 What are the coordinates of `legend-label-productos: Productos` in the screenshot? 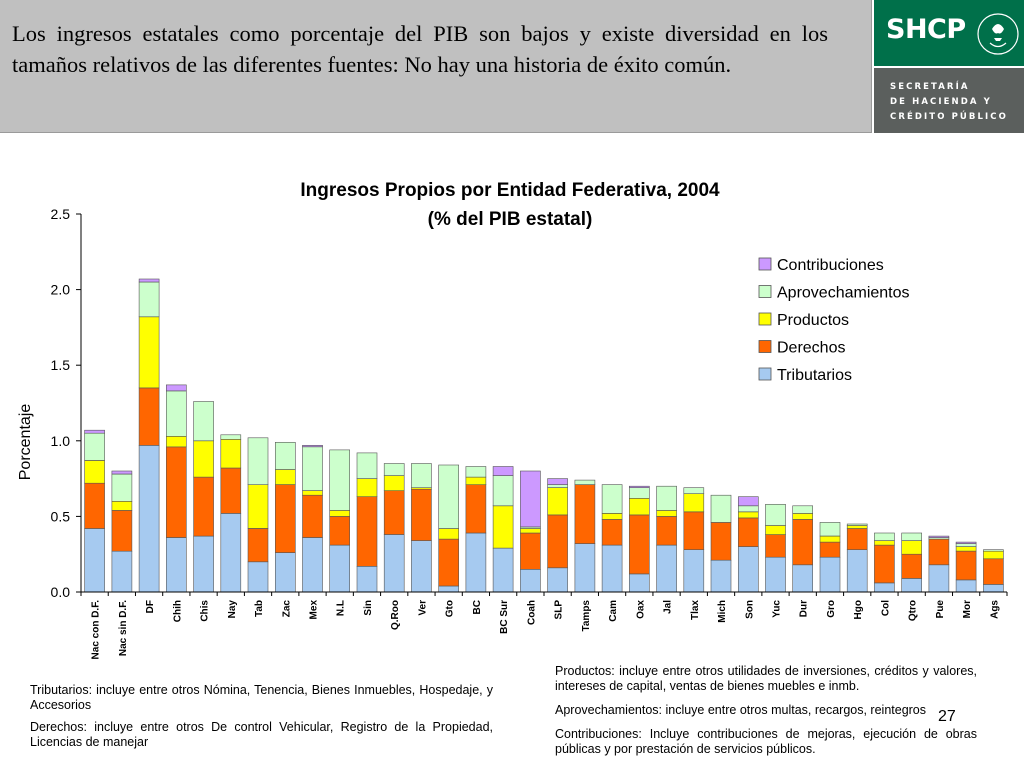 It's located at (813, 320).